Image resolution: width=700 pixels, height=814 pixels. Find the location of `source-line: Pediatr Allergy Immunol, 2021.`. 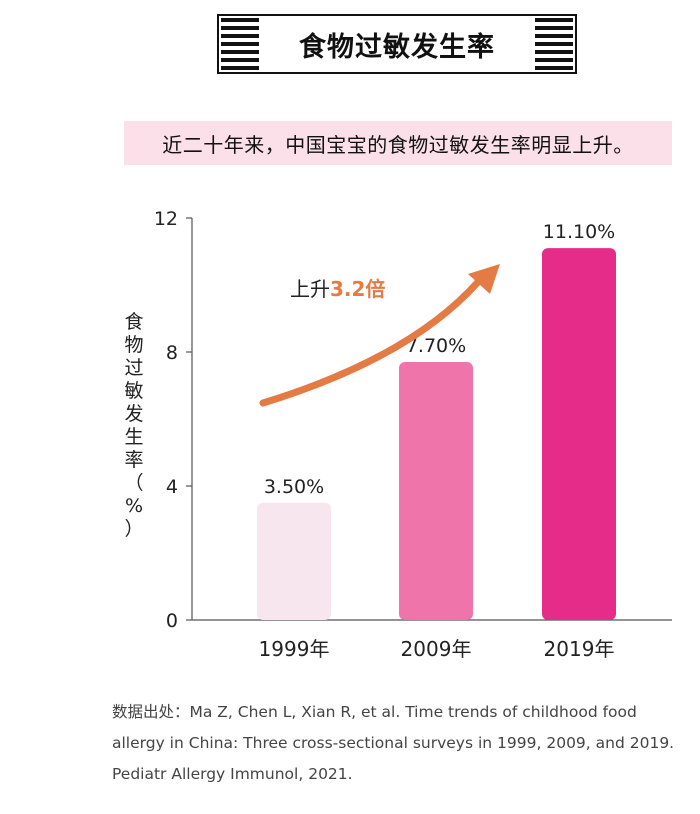

source-line: Pediatr Allergy Immunol, 2021. is located at coordinates (232, 774).